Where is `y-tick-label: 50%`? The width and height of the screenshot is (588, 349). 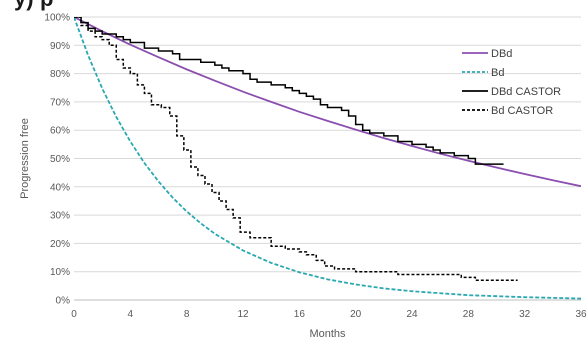
y-tick-label: 50% is located at coordinates (60, 159).